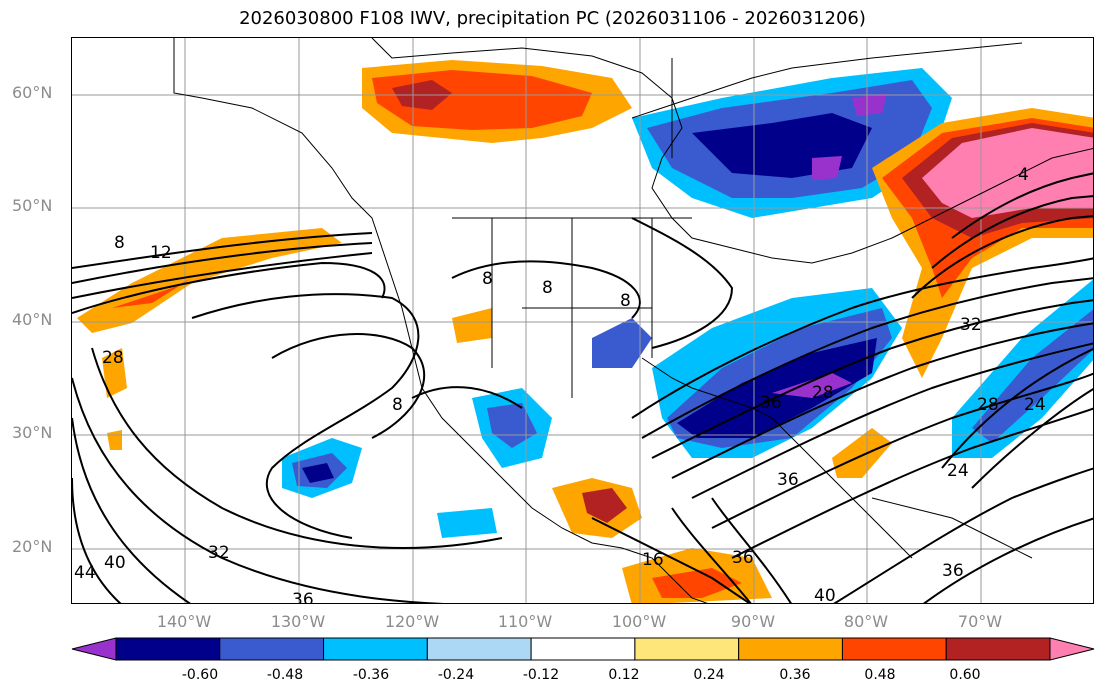  I want to click on lat-label: 50°N, so click(32, 205).